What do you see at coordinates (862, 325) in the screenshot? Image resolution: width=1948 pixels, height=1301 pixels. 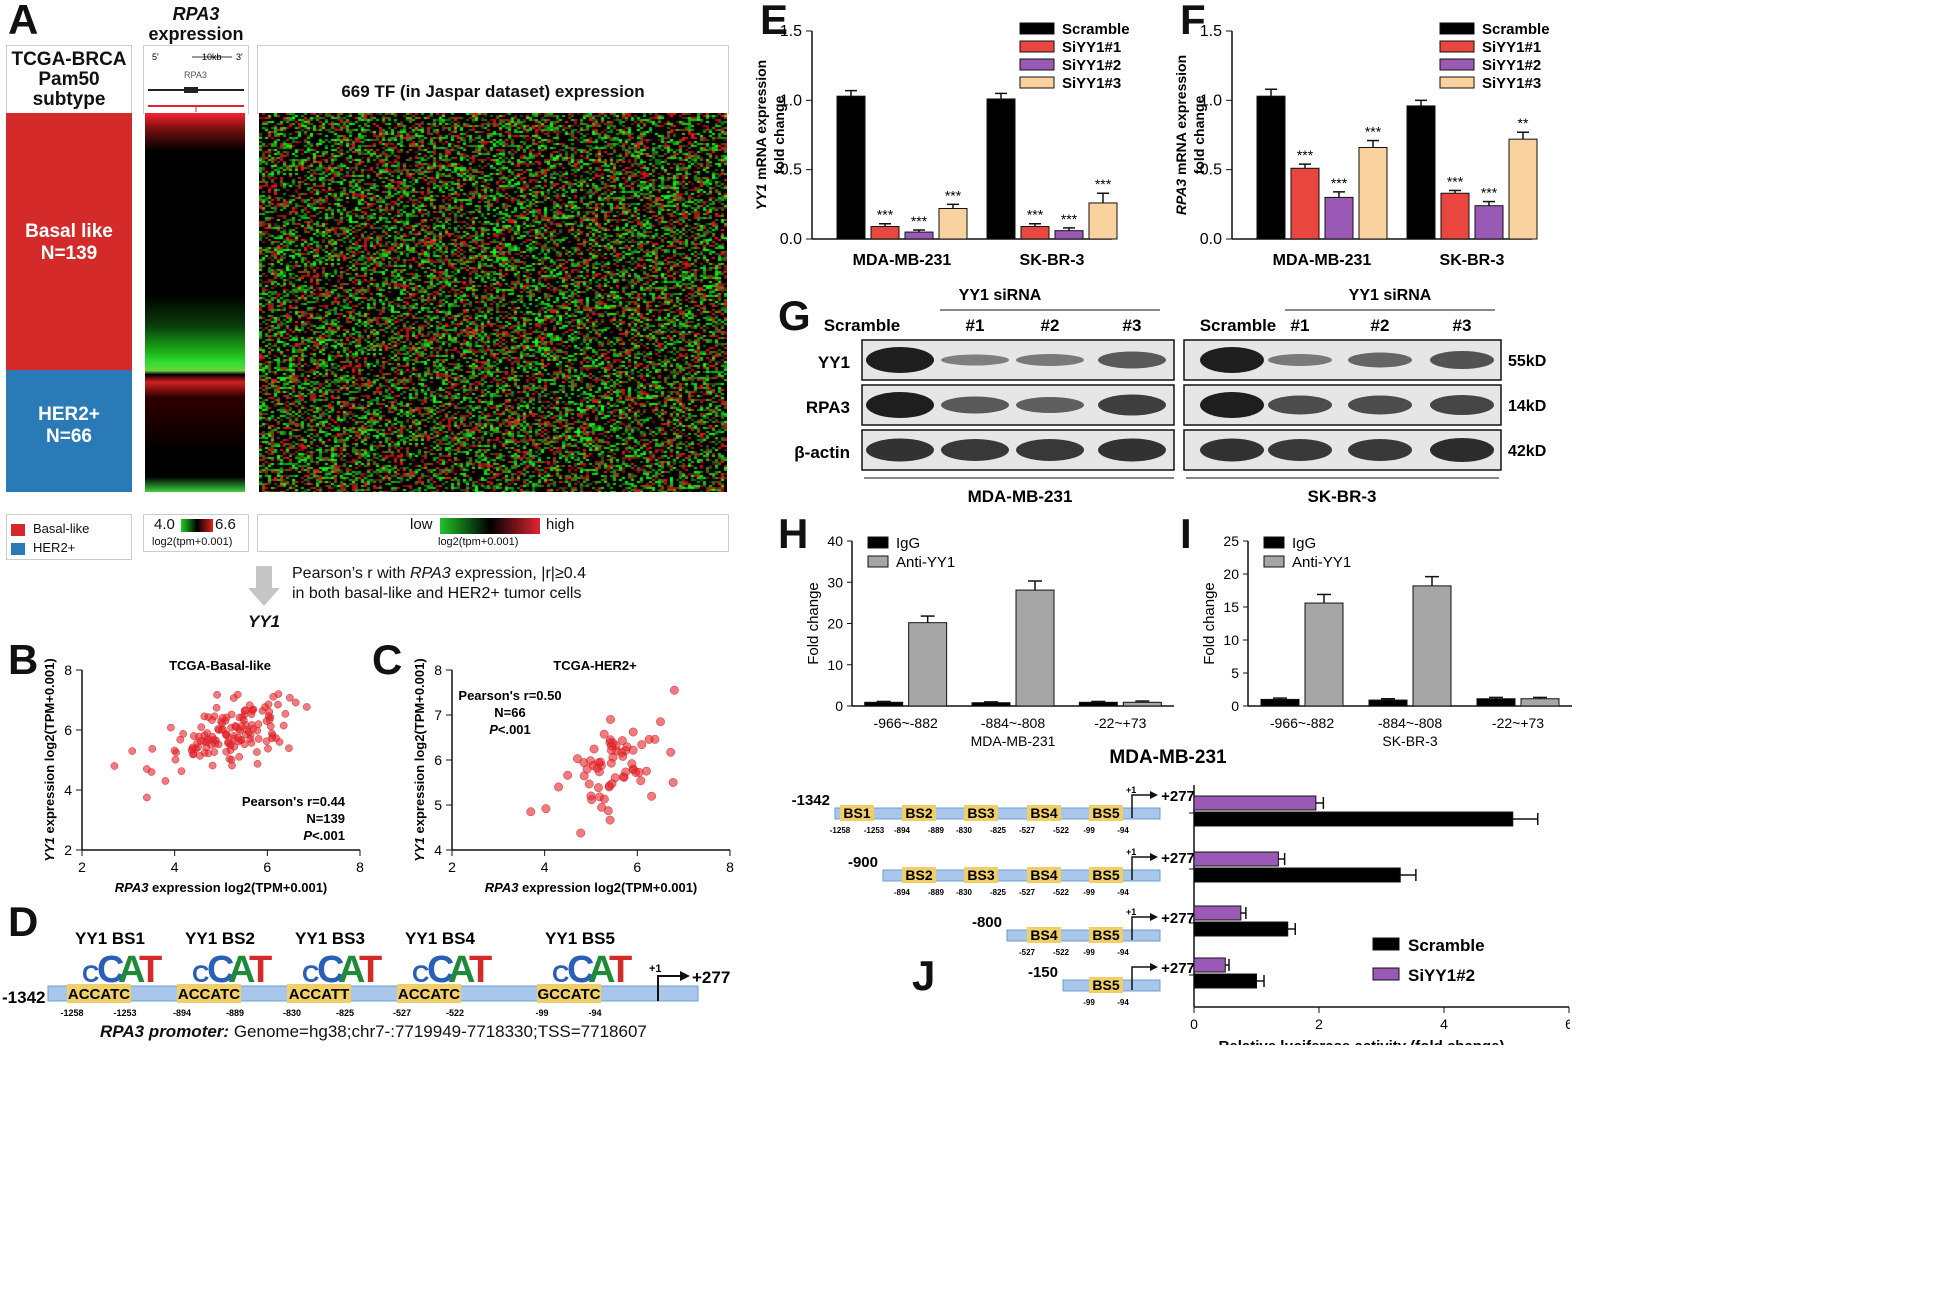 I see `lane-label: Scramble` at bounding box center [862, 325].